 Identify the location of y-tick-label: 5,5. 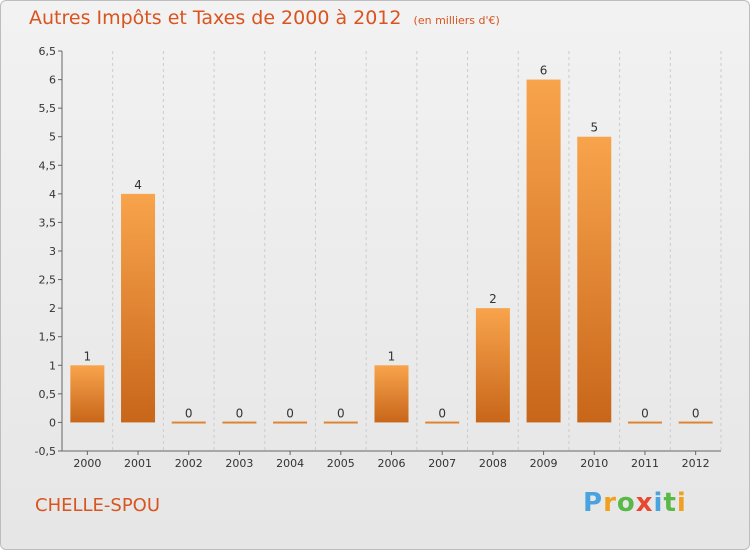
(48, 108).